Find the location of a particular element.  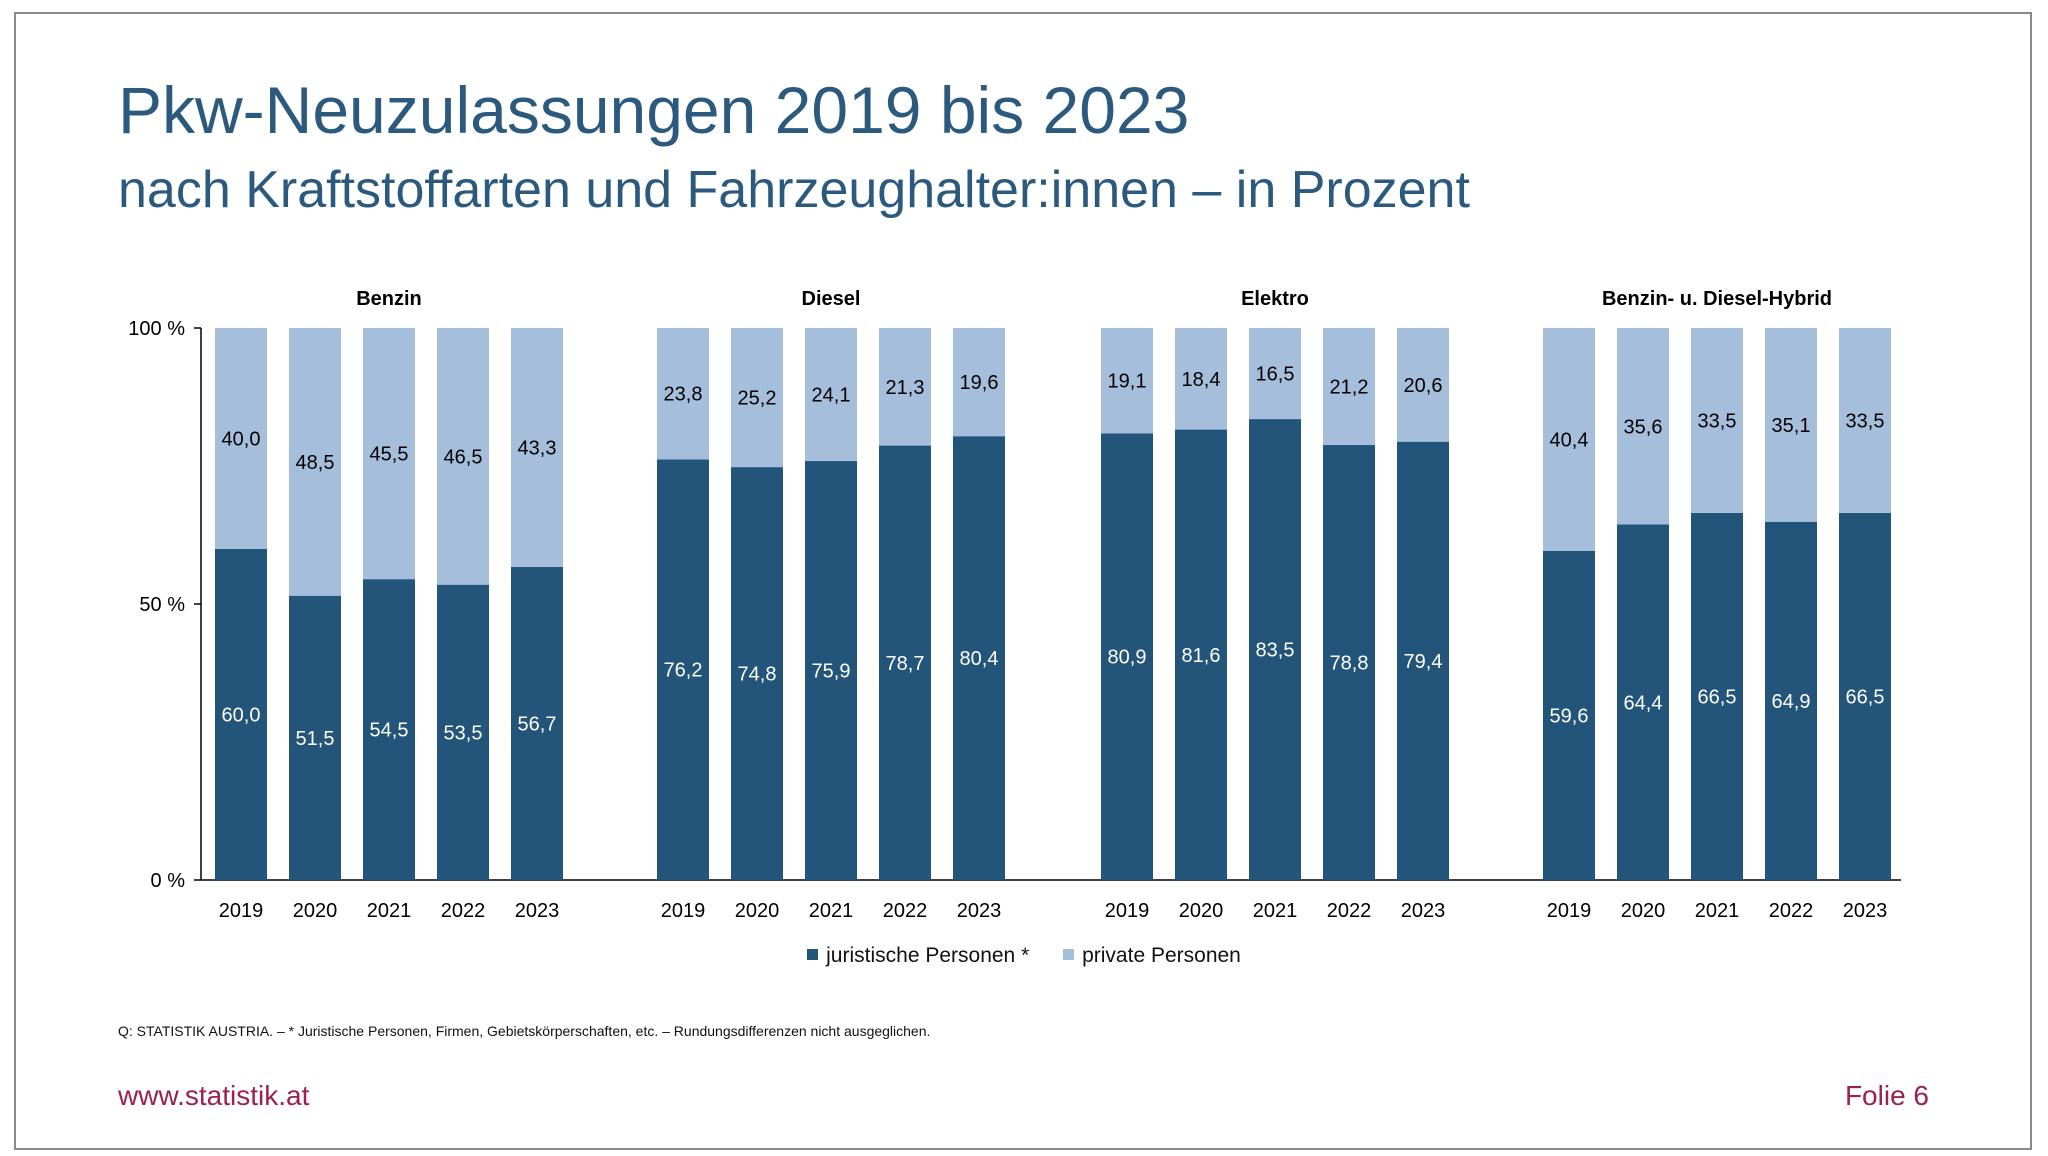

data-label-juristische: 51,5 is located at coordinates (315, 739).